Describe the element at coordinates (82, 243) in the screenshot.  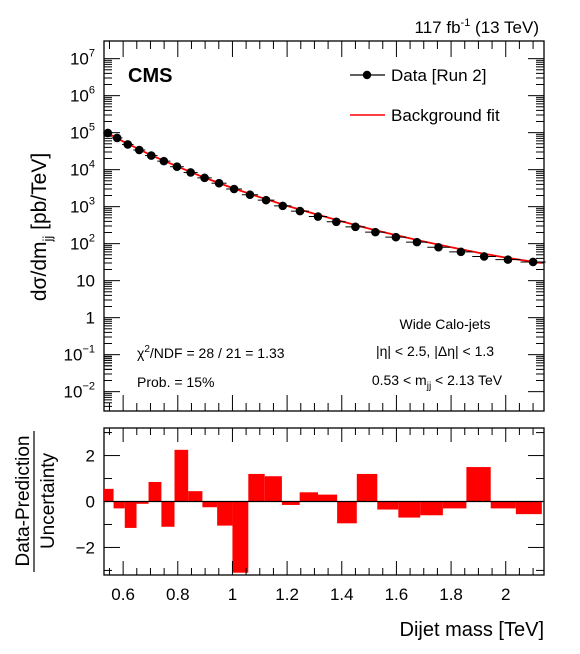
I see `y-tick-label: 10²` at that location.